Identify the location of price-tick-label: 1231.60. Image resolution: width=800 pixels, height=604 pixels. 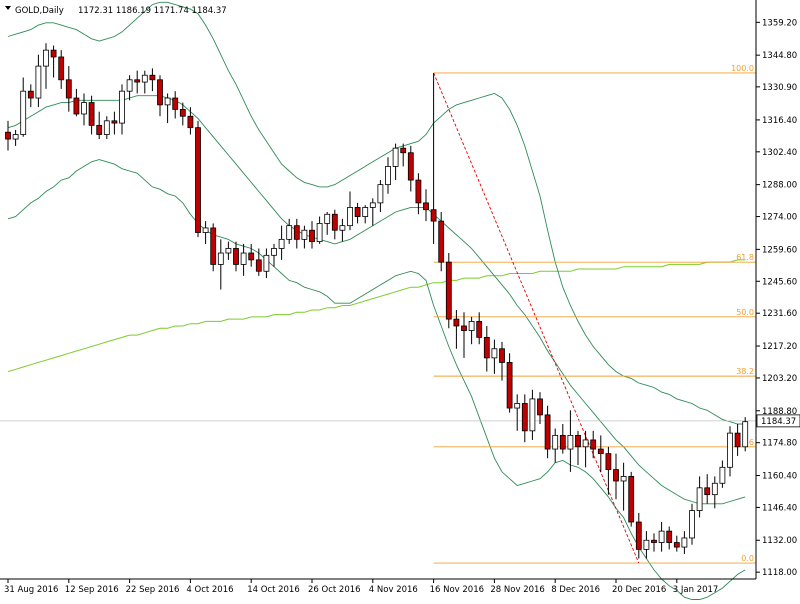
(779, 314).